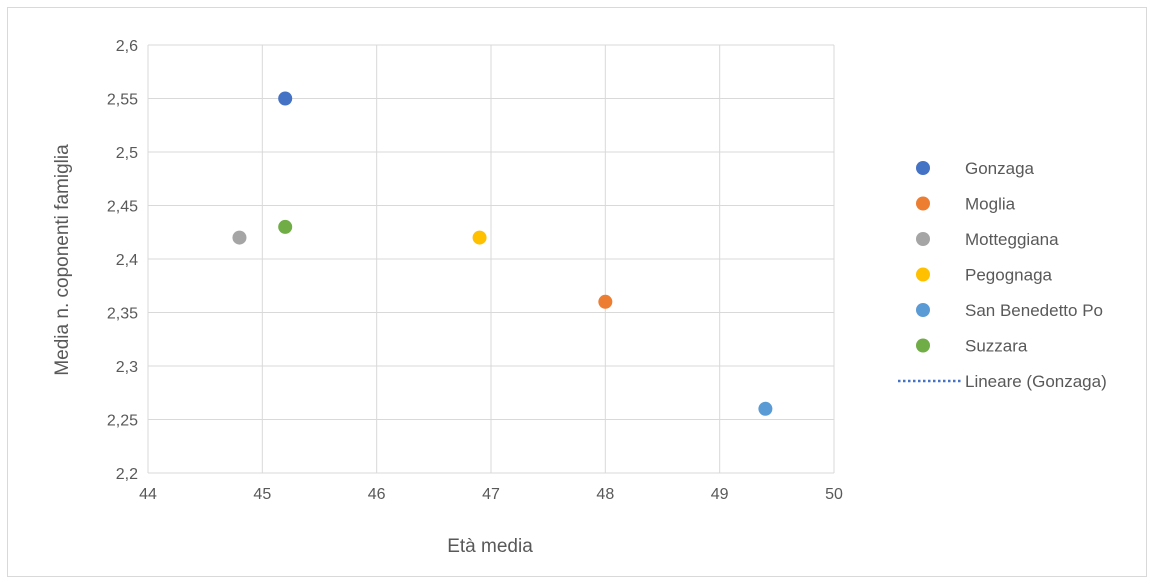 This screenshot has height=584, width=1155. Describe the element at coordinates (1034, 310) in the screenshot. I see `legend-label: San Benedetto Po` at that location.